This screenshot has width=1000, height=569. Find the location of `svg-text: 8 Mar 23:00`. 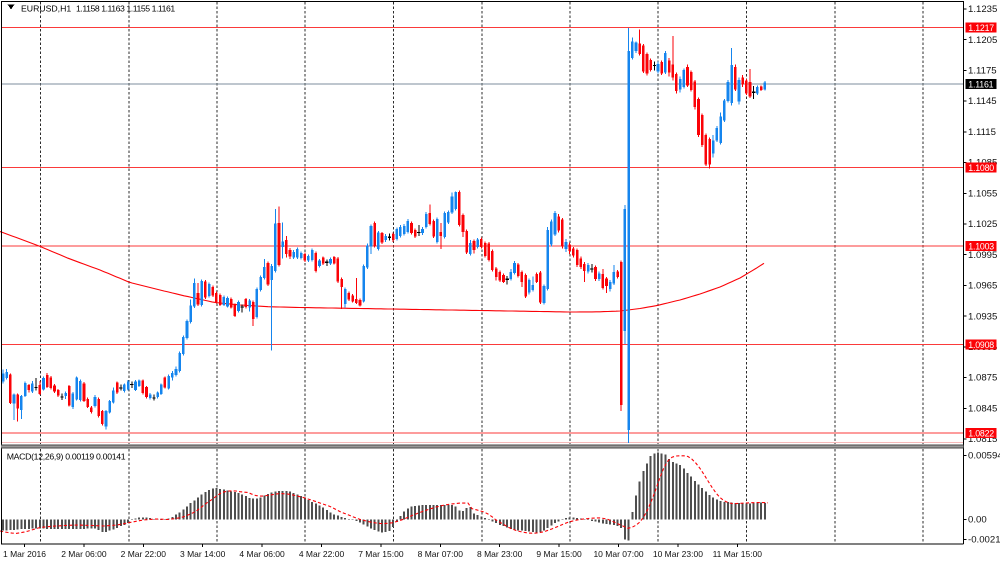

svg-text: 8 Mar 23:00 is located at coordinates (500, 554).